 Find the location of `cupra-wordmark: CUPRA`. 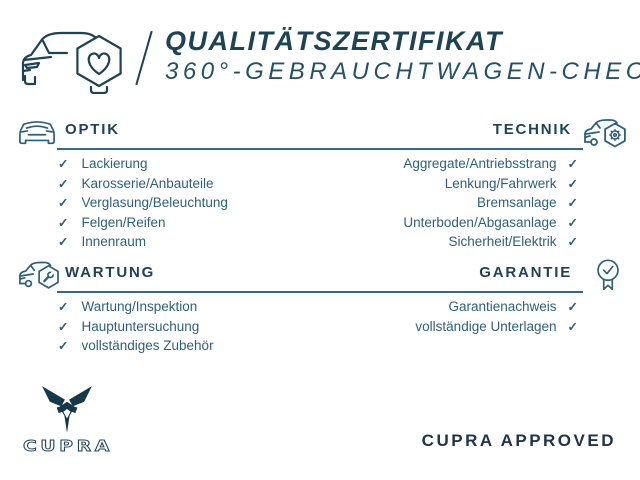

cupra-wordmark: CUPRA is located at coordinates (68, 446).